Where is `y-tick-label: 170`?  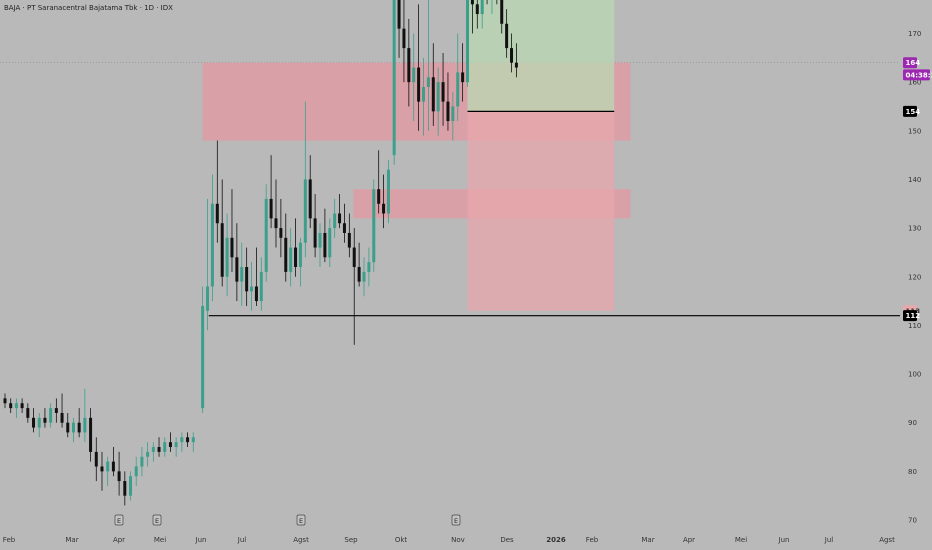 y-tick-label: 170 is located at coordinates (914, 34).